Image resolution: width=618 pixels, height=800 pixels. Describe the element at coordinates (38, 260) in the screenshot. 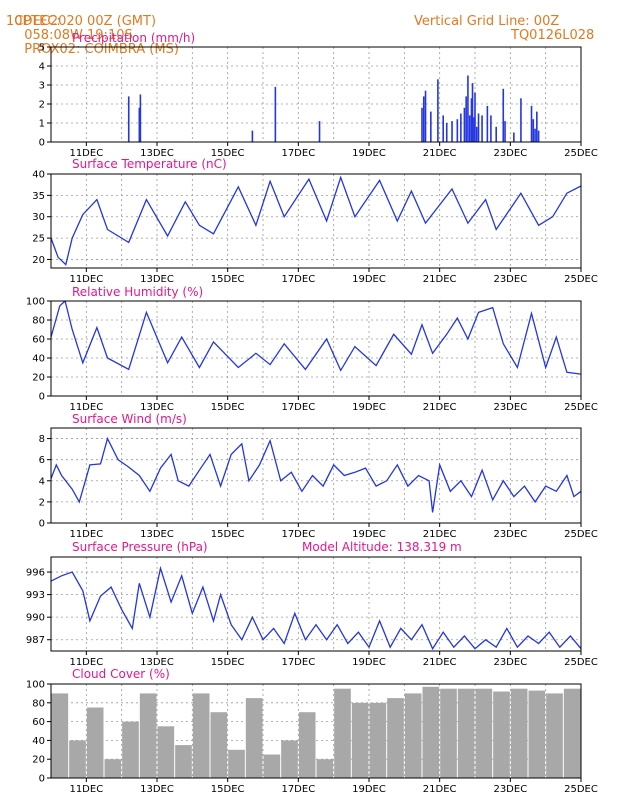

I see `temp-ytick-label: 20` at that location.